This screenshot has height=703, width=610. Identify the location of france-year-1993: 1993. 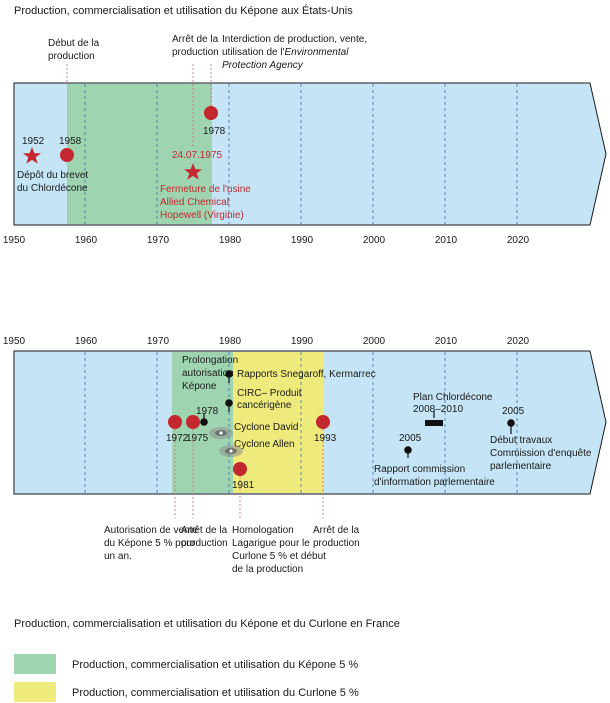
(325, 438).